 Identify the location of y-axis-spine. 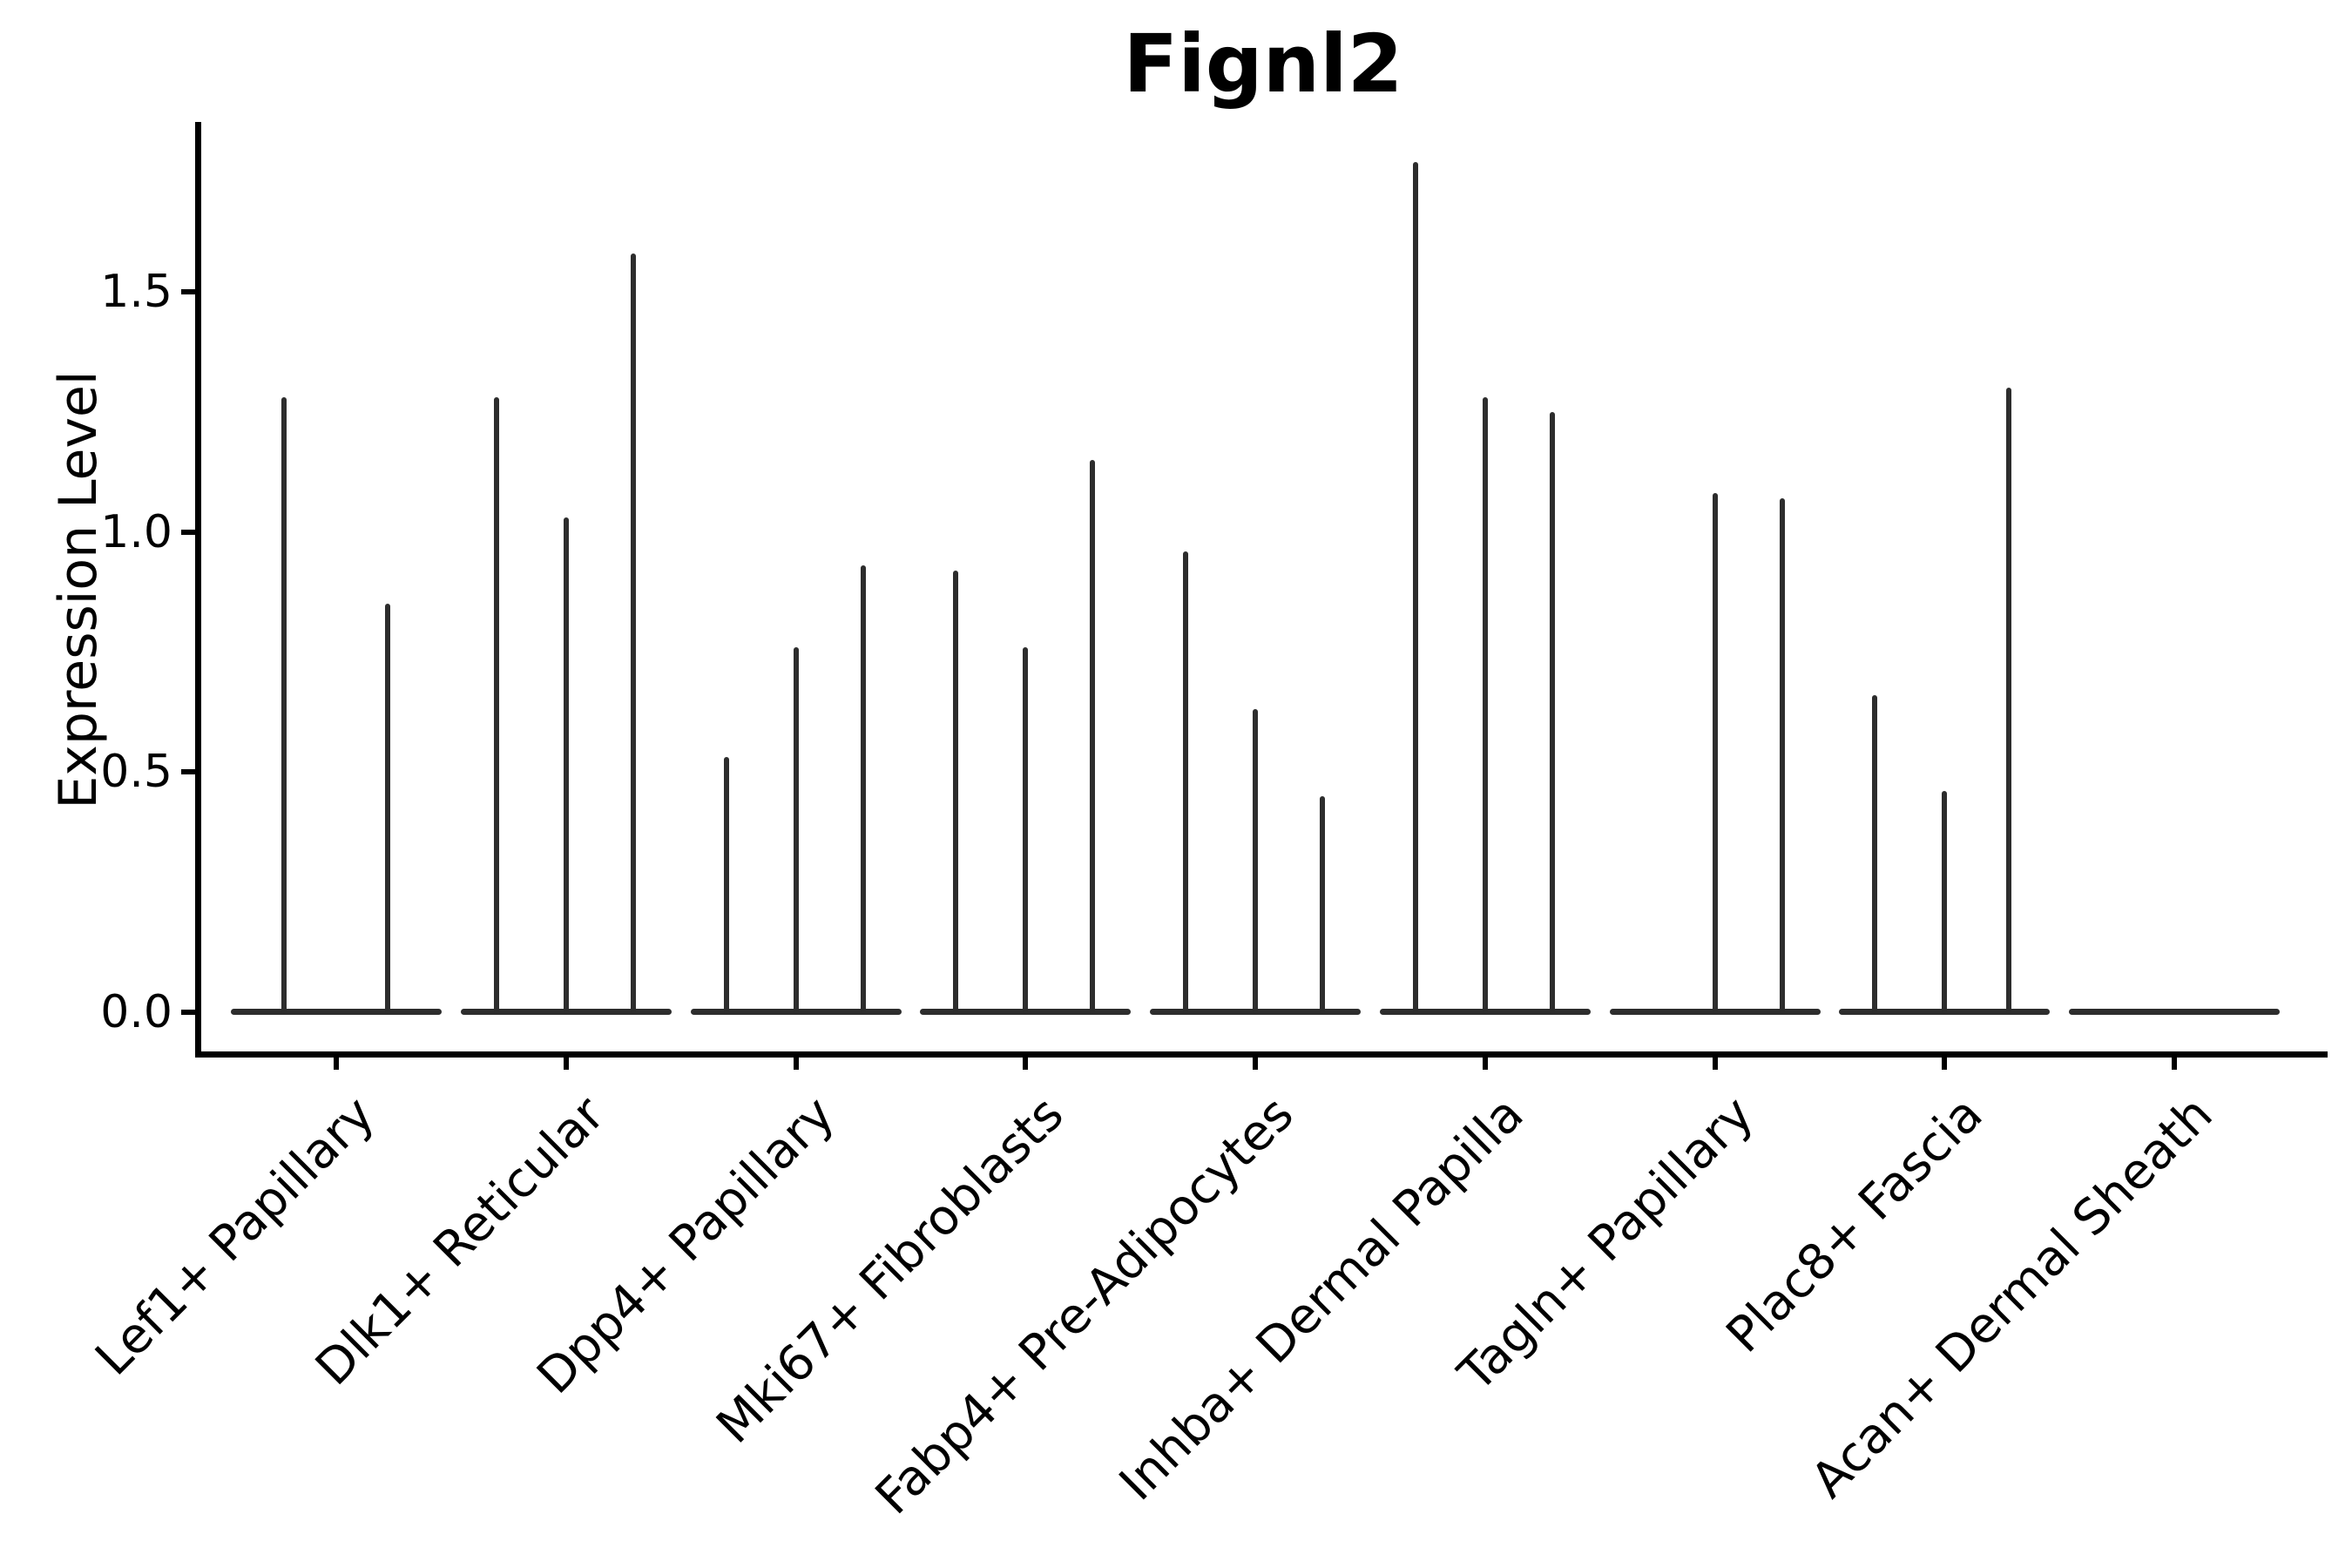
(198, 590).